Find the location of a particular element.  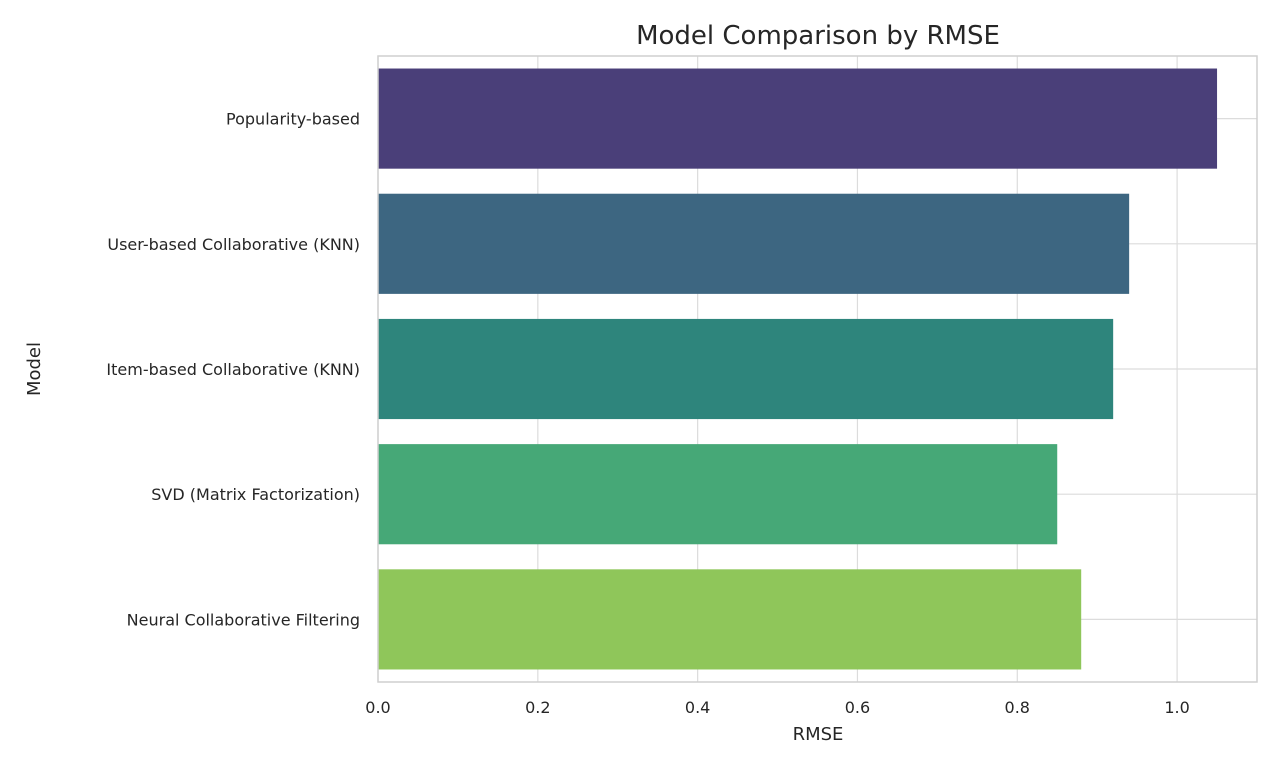

y-axis-label: Model is located at coordinates (34, 369).